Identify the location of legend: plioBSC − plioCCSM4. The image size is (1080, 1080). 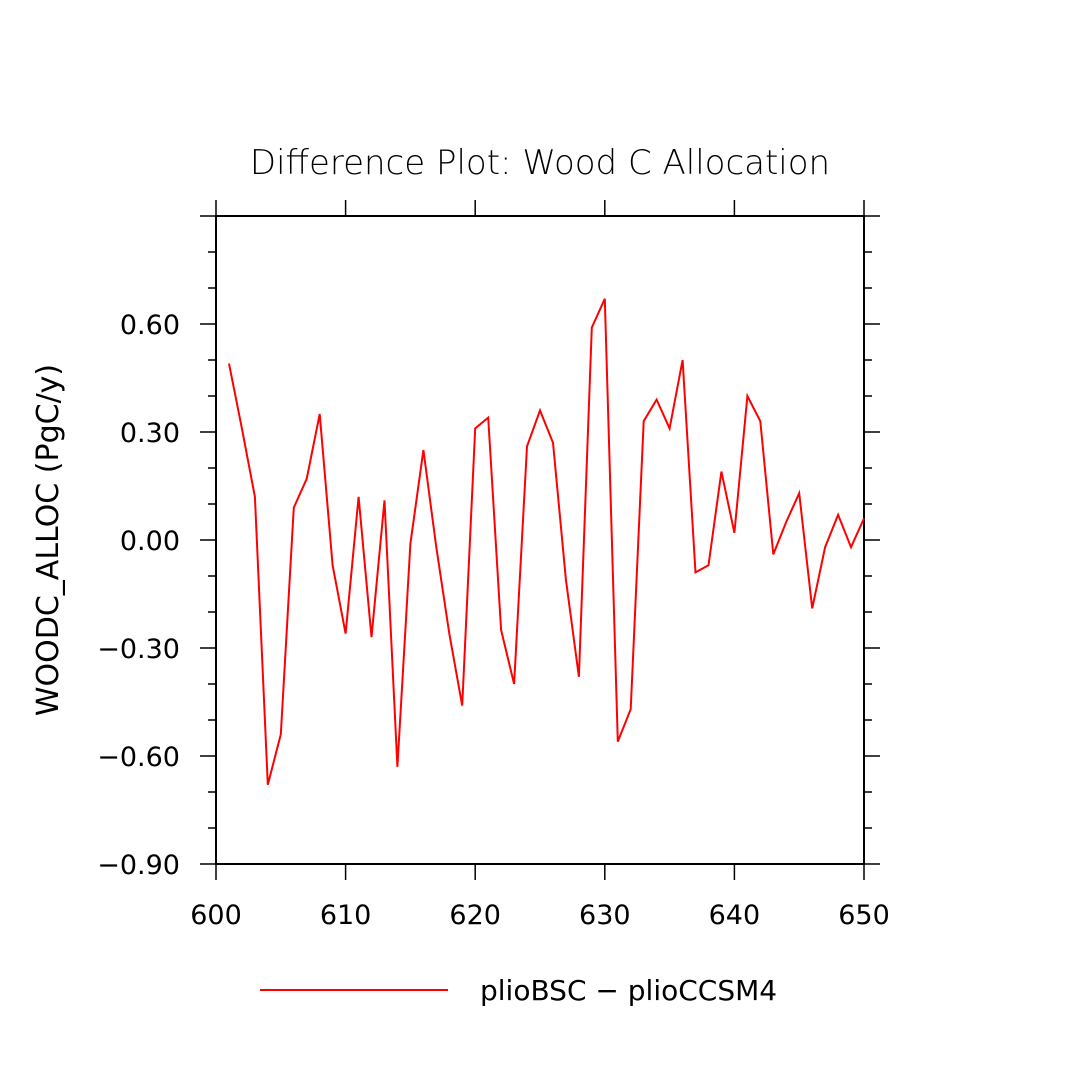
(518, 990).